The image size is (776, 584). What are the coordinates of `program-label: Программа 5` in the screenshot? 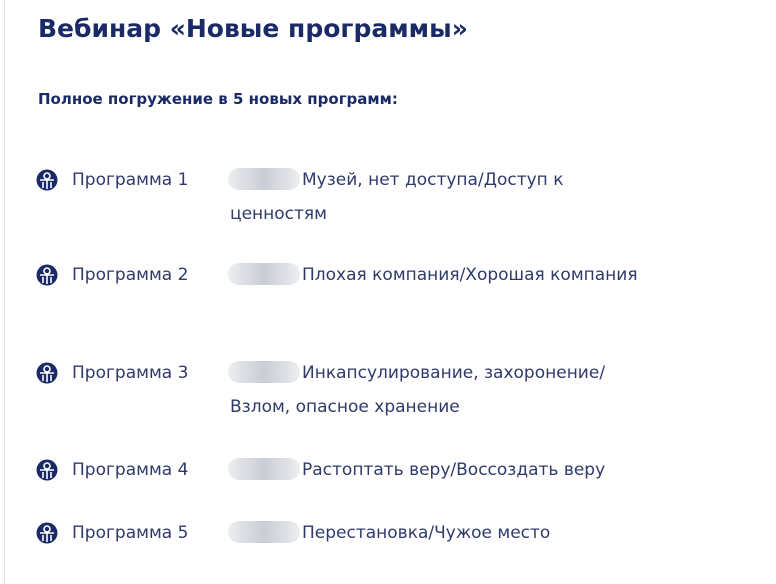 It's located at (130, 533).